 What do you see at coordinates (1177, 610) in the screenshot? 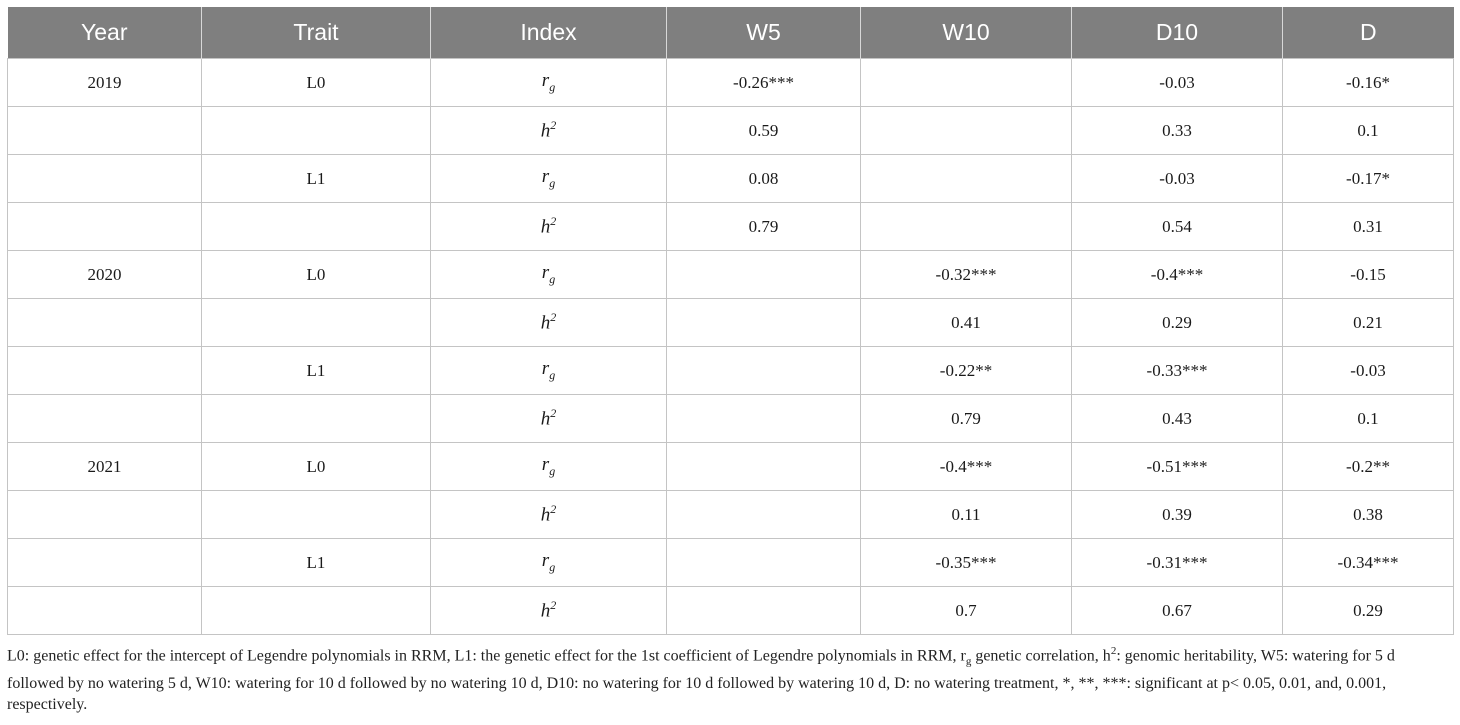
I see `cell-d10: 0.67` at bounding box center [1177, 610].